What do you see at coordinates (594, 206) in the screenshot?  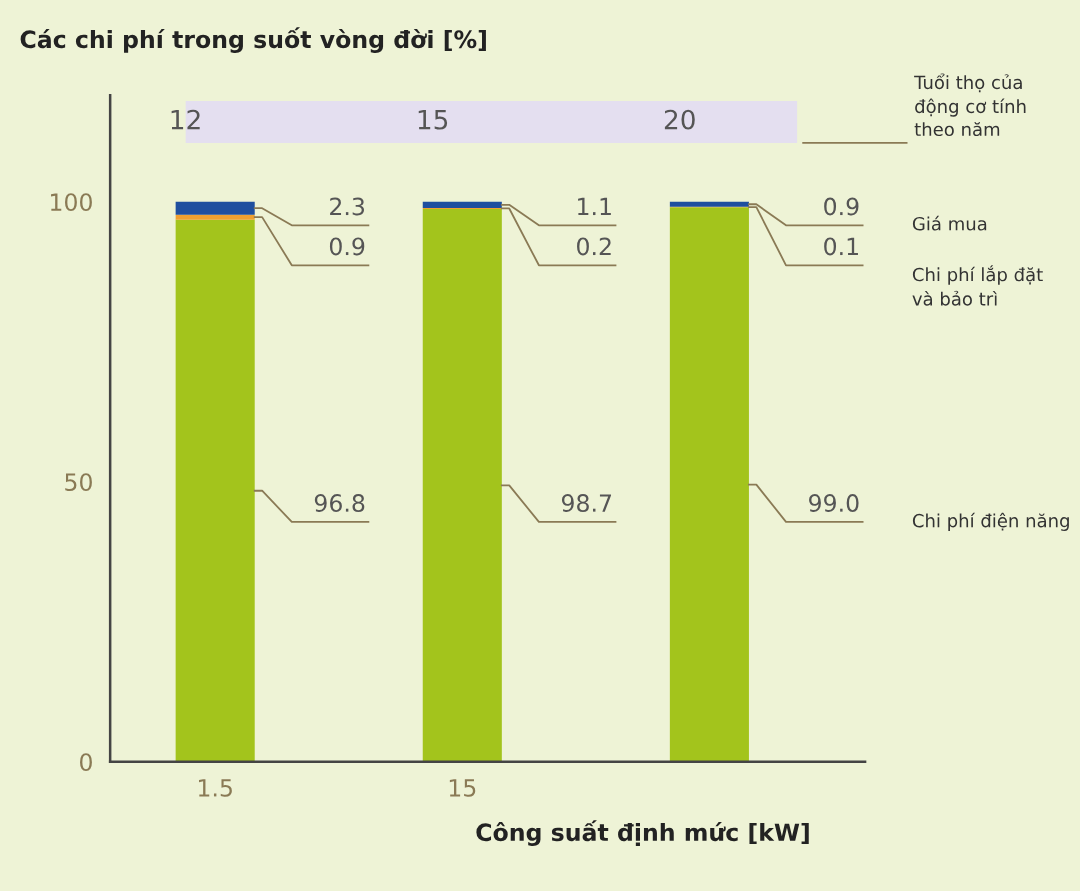 I see `data-label: 1.1` at bounding box center [594, 206].